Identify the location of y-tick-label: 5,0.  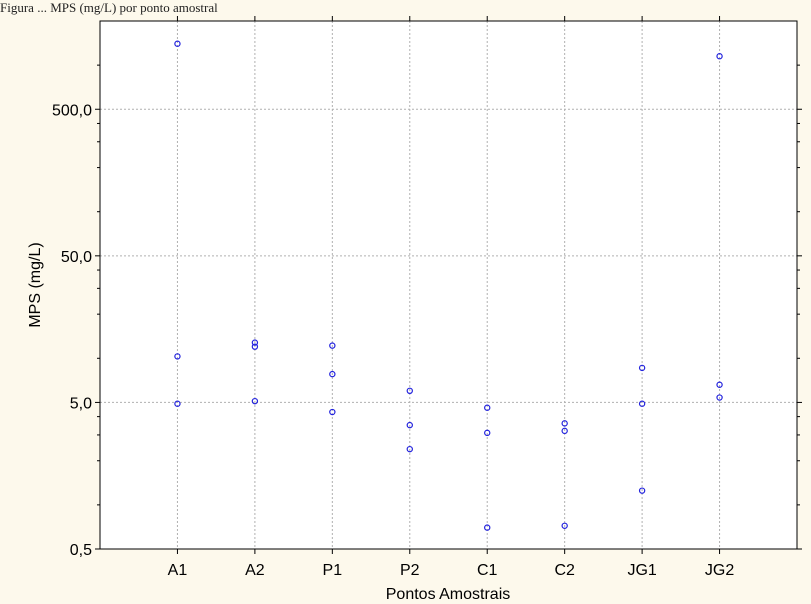
(81, 403).